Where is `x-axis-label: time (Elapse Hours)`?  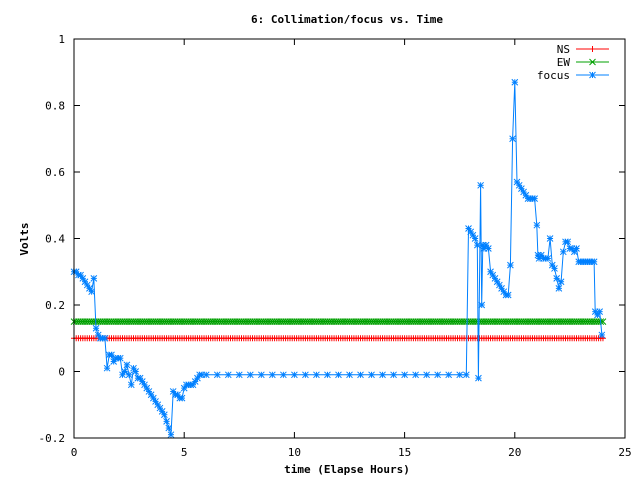 x-axis-label: time (Elapse Hours) is located at coordinates (347, 469).